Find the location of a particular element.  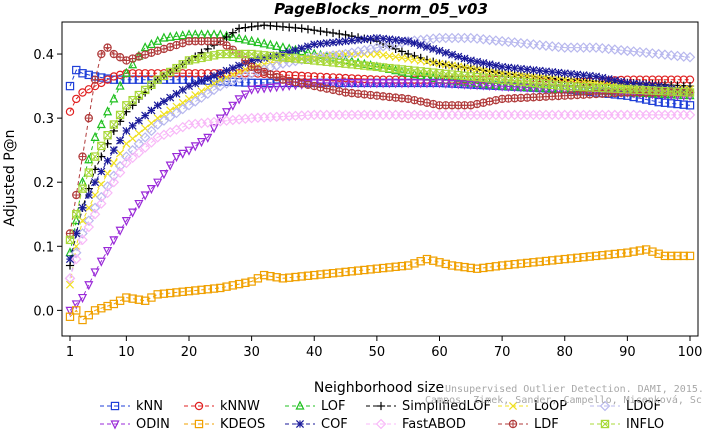

legend-label: LoOP is located at coordinates (550, 406).